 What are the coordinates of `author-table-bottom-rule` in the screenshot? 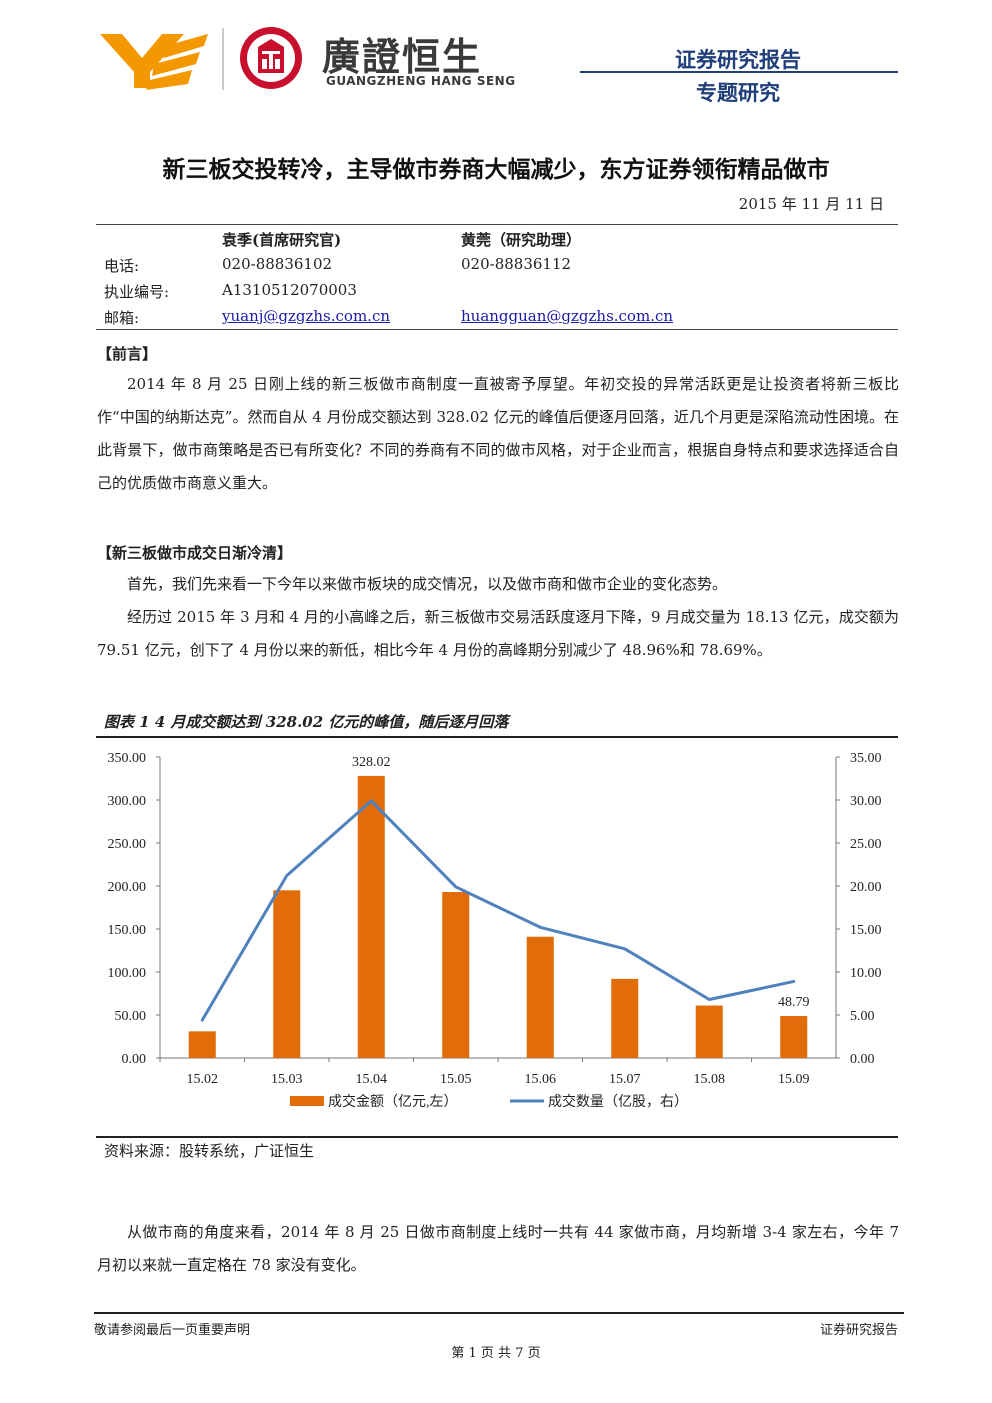 It's located at (497, 329).